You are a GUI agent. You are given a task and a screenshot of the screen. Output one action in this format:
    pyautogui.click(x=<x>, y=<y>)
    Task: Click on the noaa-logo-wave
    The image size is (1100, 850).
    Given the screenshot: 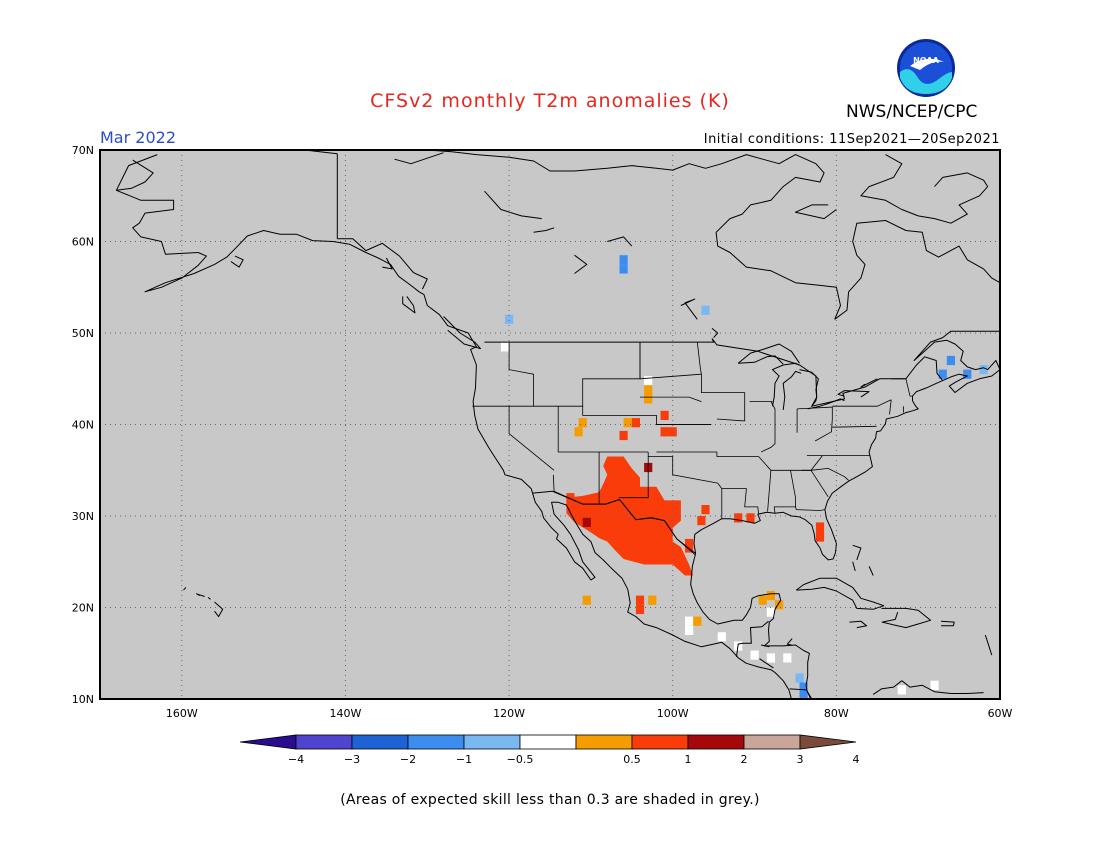 What is the action you would take?
    pyautogui.click(x=926, y=81)
    